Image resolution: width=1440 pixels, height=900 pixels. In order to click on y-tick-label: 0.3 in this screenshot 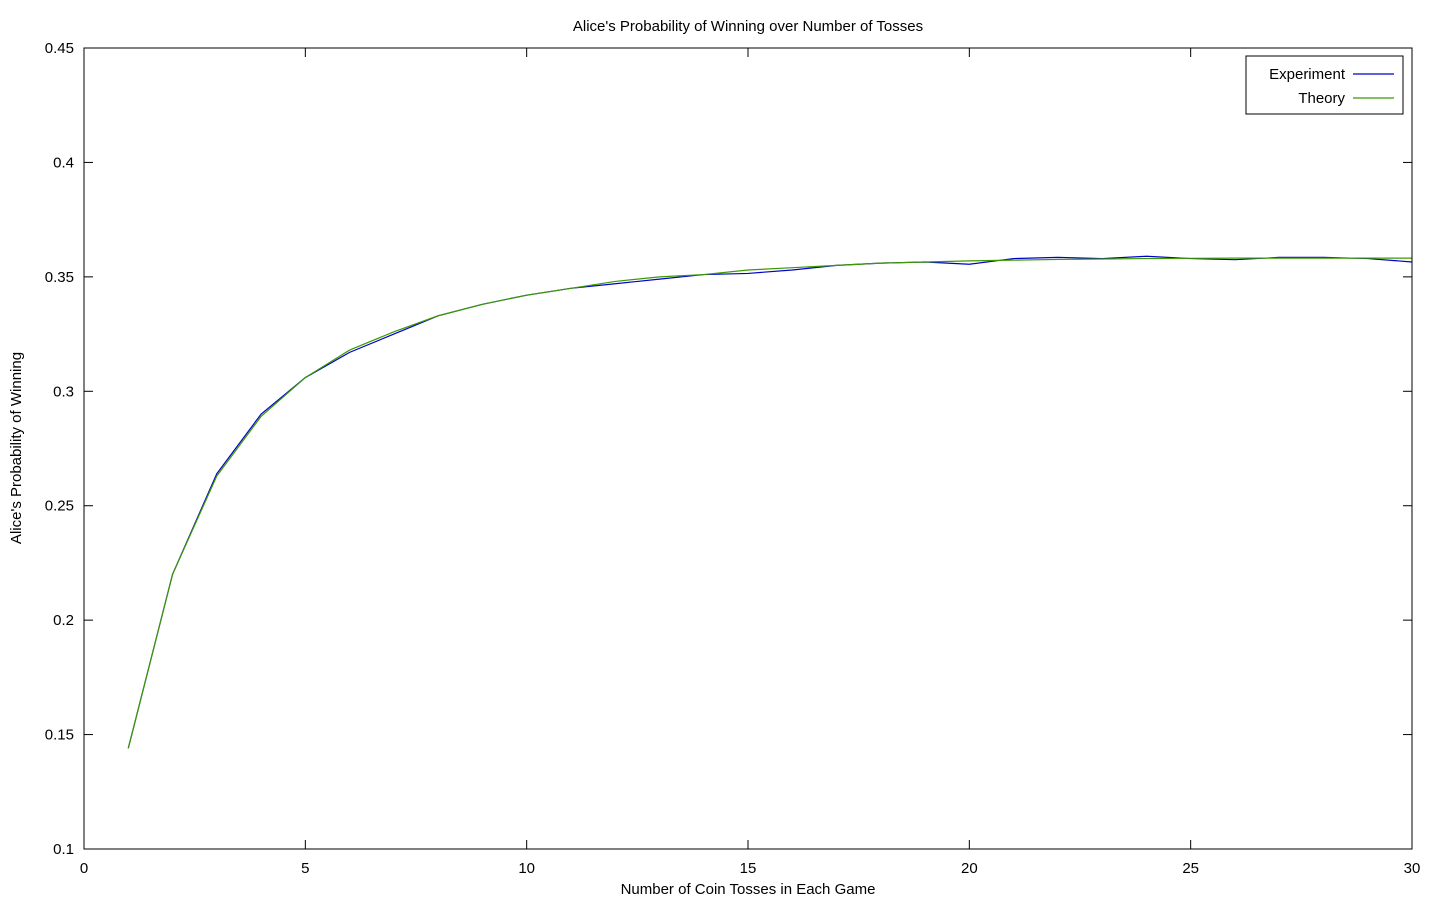, I will do `click(63, 391)`.